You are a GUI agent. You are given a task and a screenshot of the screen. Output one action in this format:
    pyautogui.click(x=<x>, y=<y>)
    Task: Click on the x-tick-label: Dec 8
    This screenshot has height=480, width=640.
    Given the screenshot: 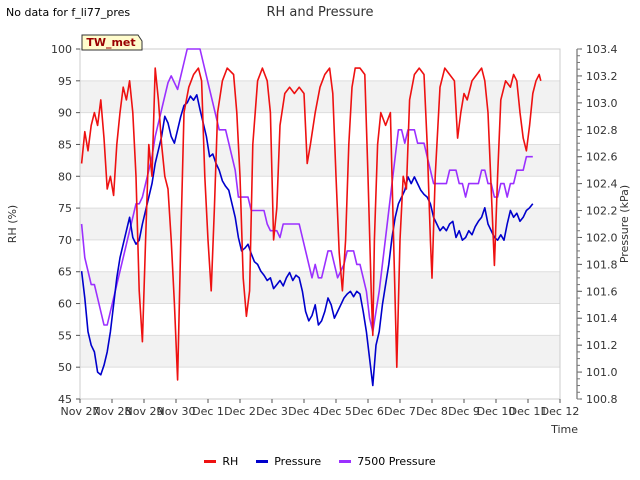 What is the action you would take?
    pyautogui.click(x=432, y=411)
    